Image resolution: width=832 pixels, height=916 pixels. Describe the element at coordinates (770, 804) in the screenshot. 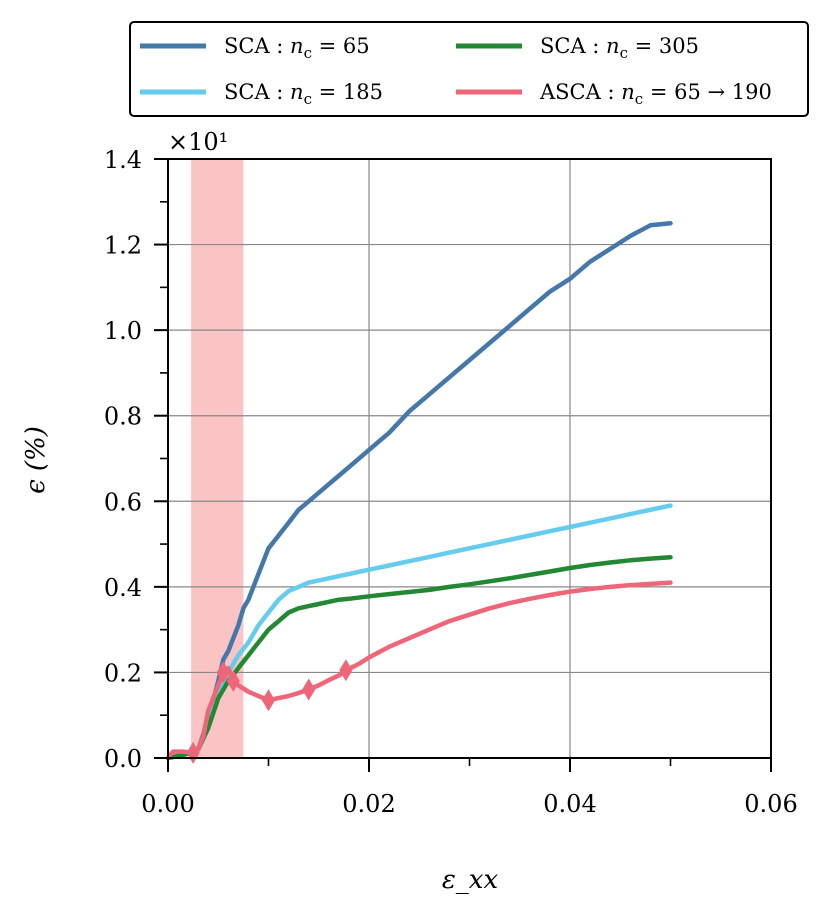

I see `x-tick-label: 0.06` at that location.